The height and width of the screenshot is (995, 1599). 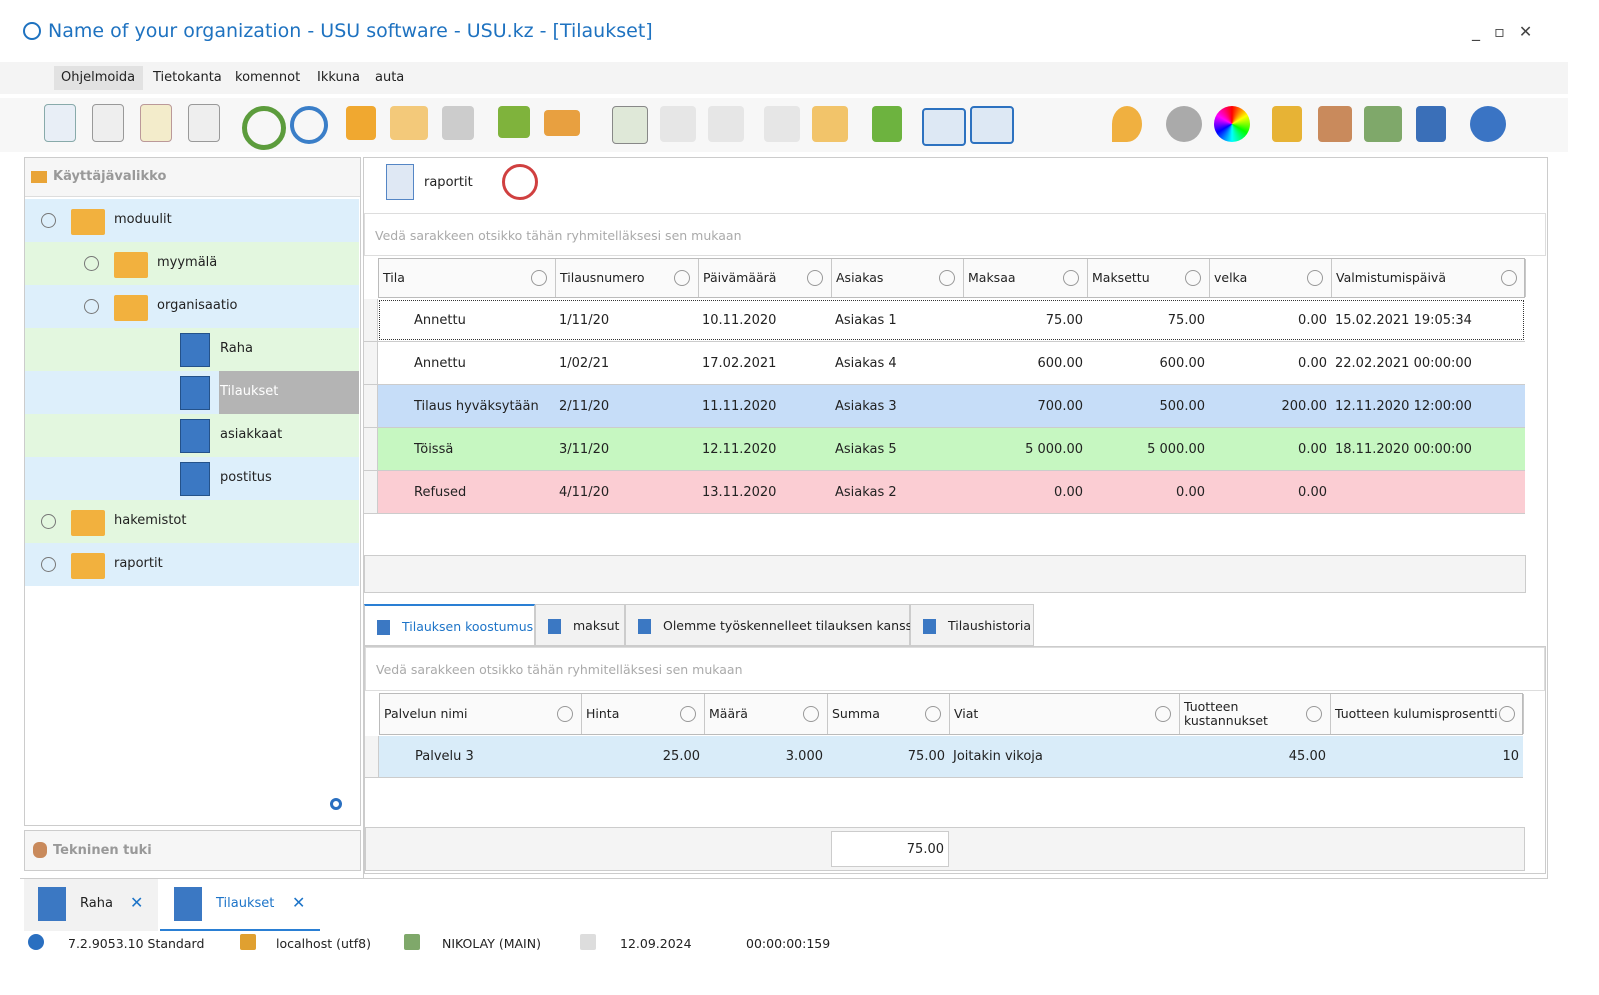 What do you see at coordinates (440, 363) in the screenshot?
I see `grid-cell: Annettu` at bounding box center [440, 363].